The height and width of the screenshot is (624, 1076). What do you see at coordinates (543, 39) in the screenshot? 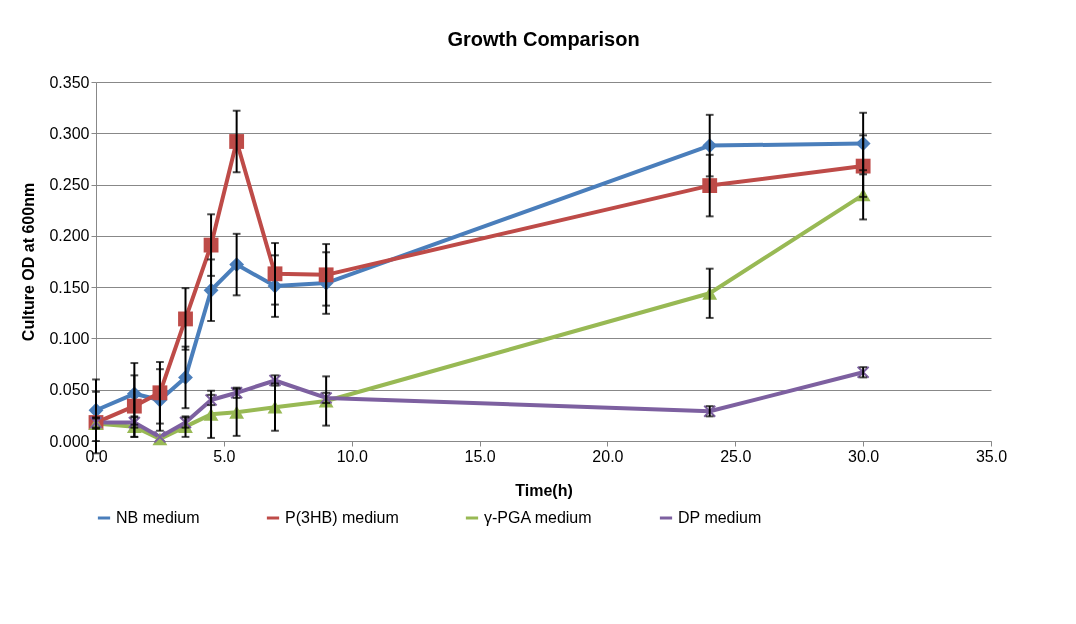
I see `chart-title: Growth Comparison` at bounding box center [543, 39].